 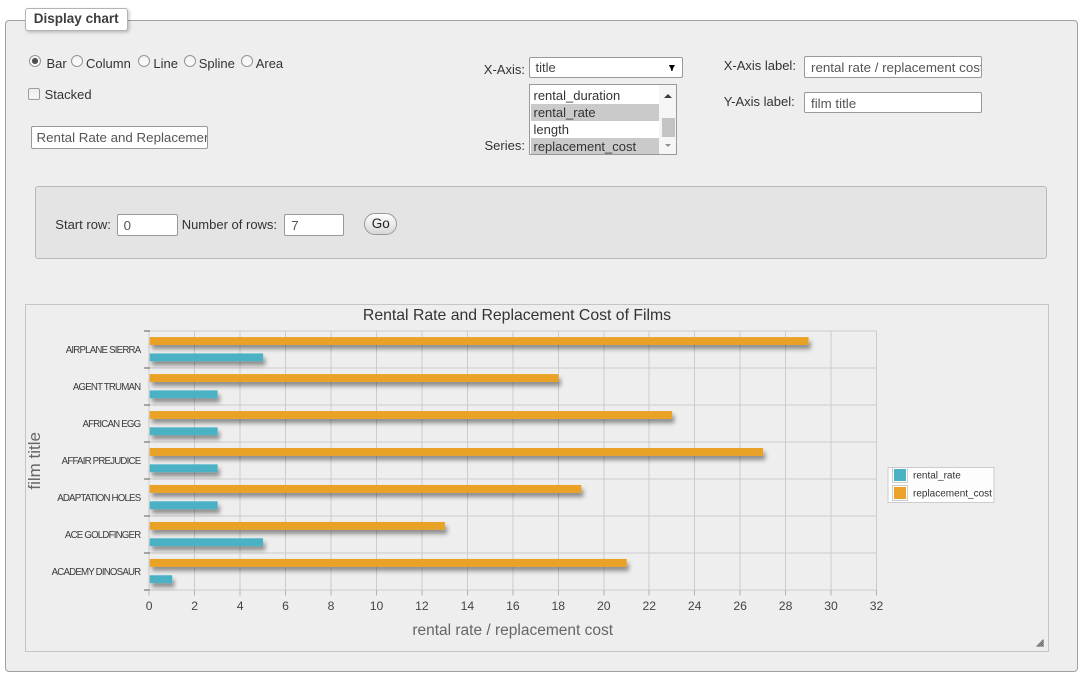 What do you see at coordinates (831, 606) in the screenshot?
I see `svg-text: 30` at bounding box center [831, 606].